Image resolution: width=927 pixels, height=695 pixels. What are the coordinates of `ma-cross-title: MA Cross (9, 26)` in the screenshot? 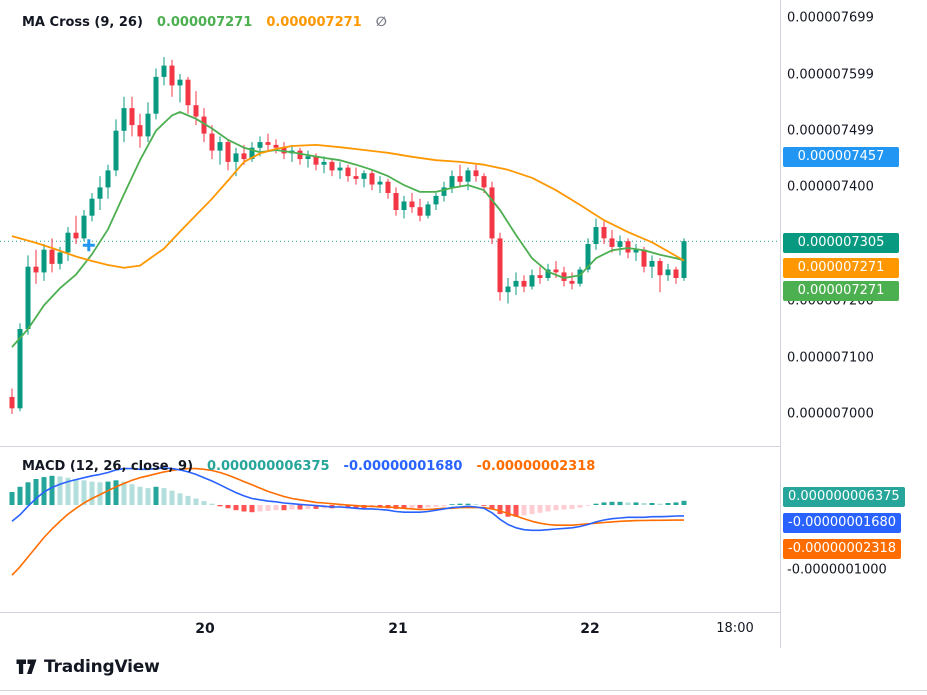 It's located at (82, 22).